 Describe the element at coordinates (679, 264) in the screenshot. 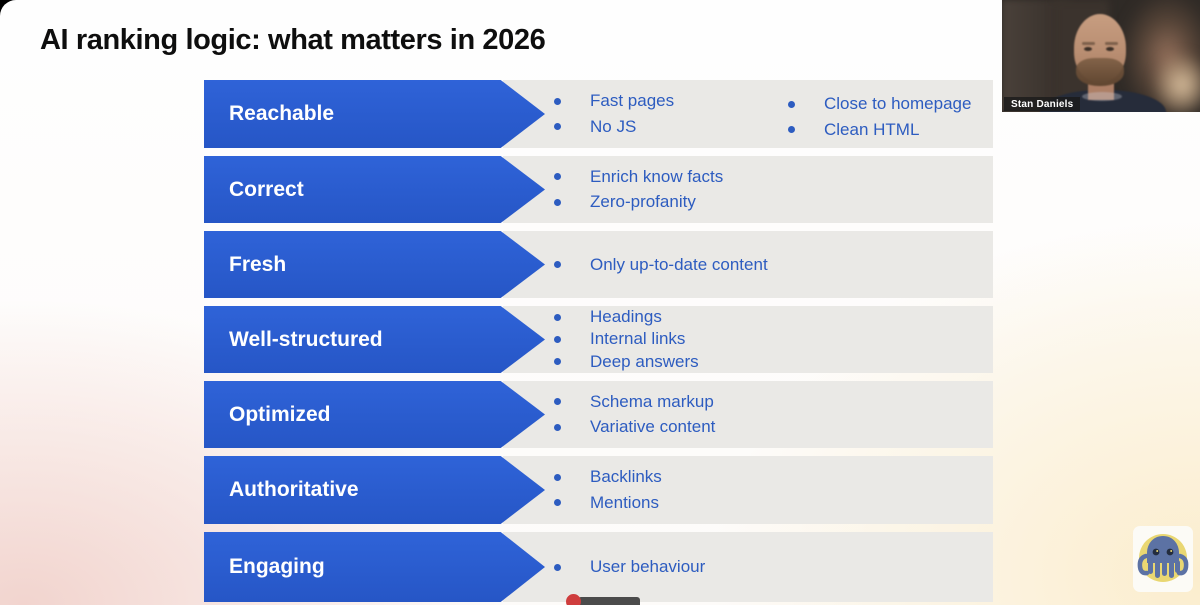

I see `bullet-text: Only up-to-date content` at that location.